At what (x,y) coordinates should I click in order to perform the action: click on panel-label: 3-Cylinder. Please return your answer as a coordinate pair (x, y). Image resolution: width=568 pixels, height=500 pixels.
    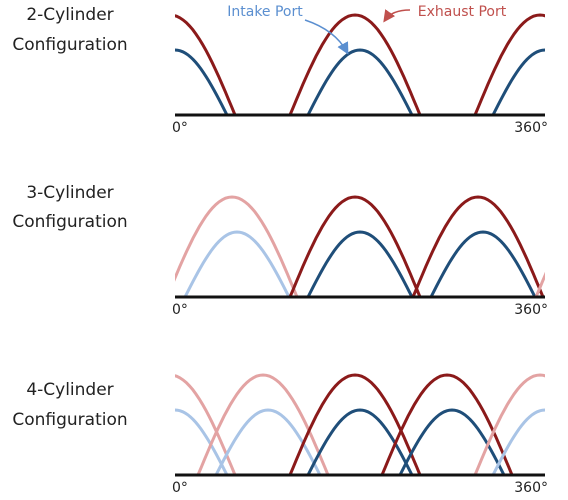
    Looking at the image, I should click on (69, 193).